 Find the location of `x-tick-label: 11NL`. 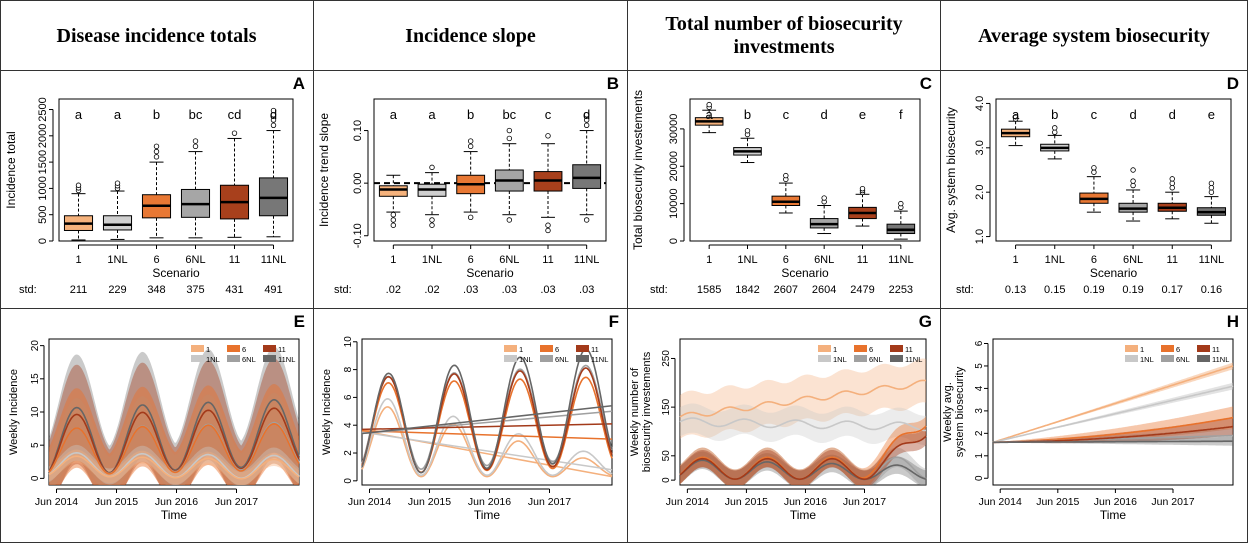

x-tick-label: 11NL is located at coordinates (273, 260).